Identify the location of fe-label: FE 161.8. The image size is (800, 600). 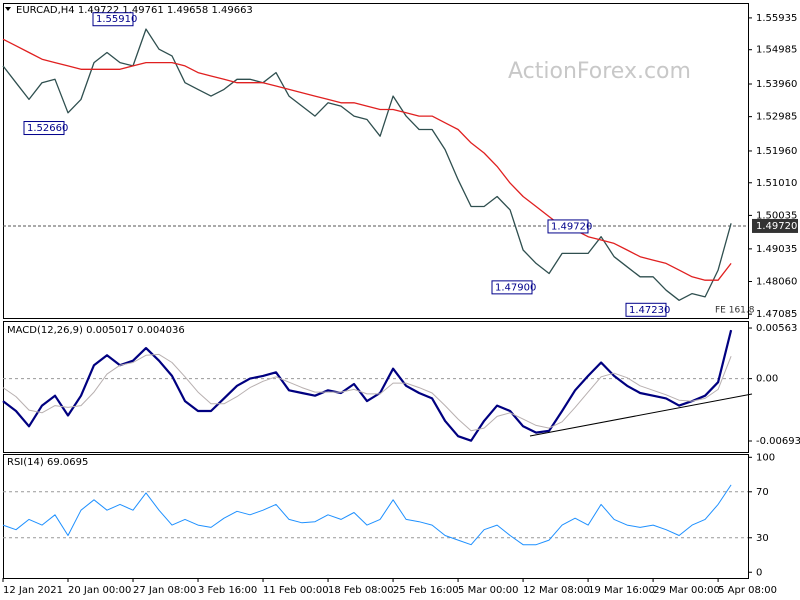
(735, 311).